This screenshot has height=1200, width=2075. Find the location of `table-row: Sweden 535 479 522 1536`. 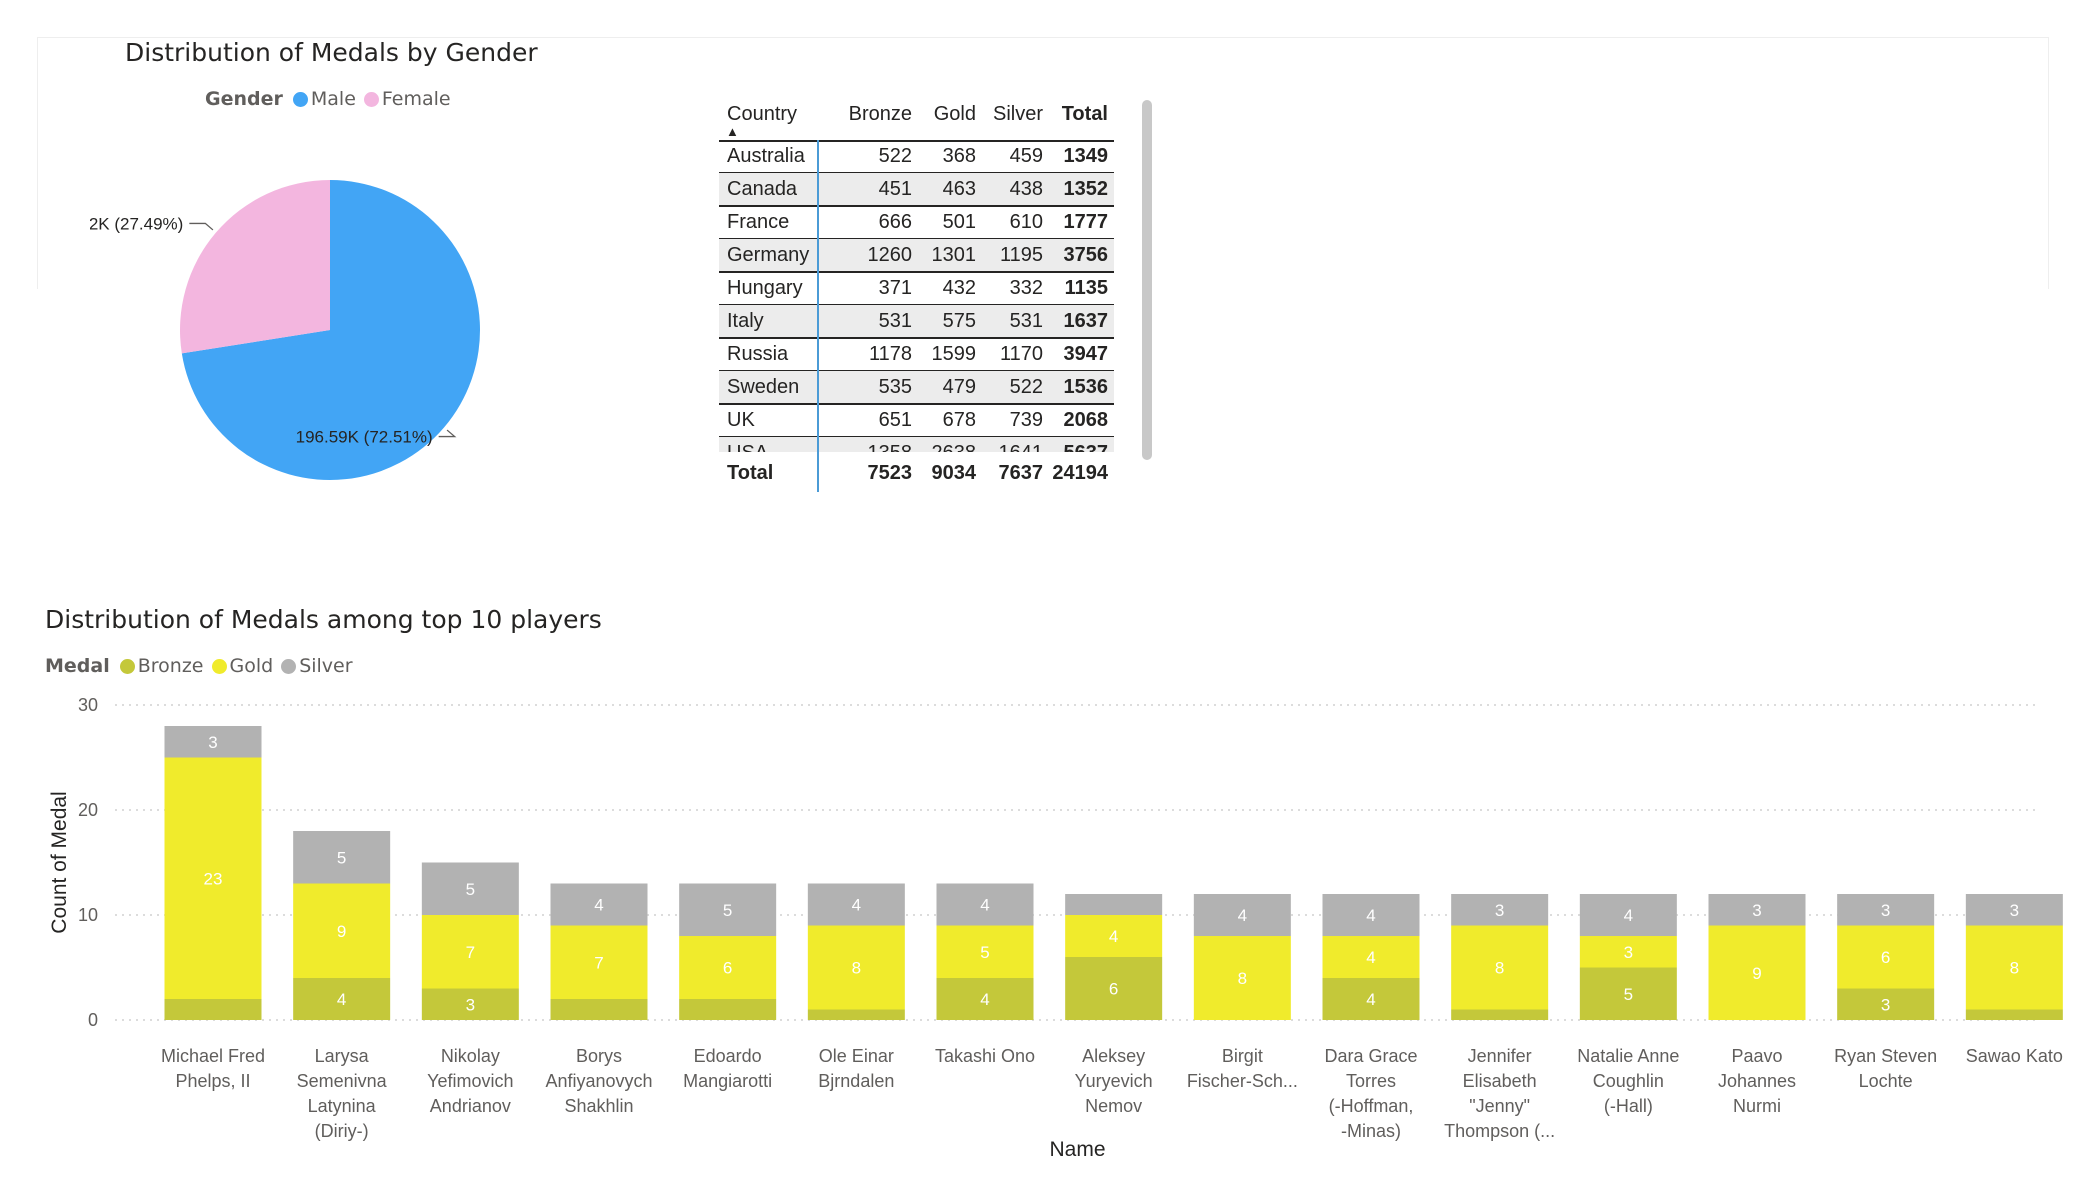

table-row: Sweden 535 479 522 1536 is located at coordinates (916, 387).